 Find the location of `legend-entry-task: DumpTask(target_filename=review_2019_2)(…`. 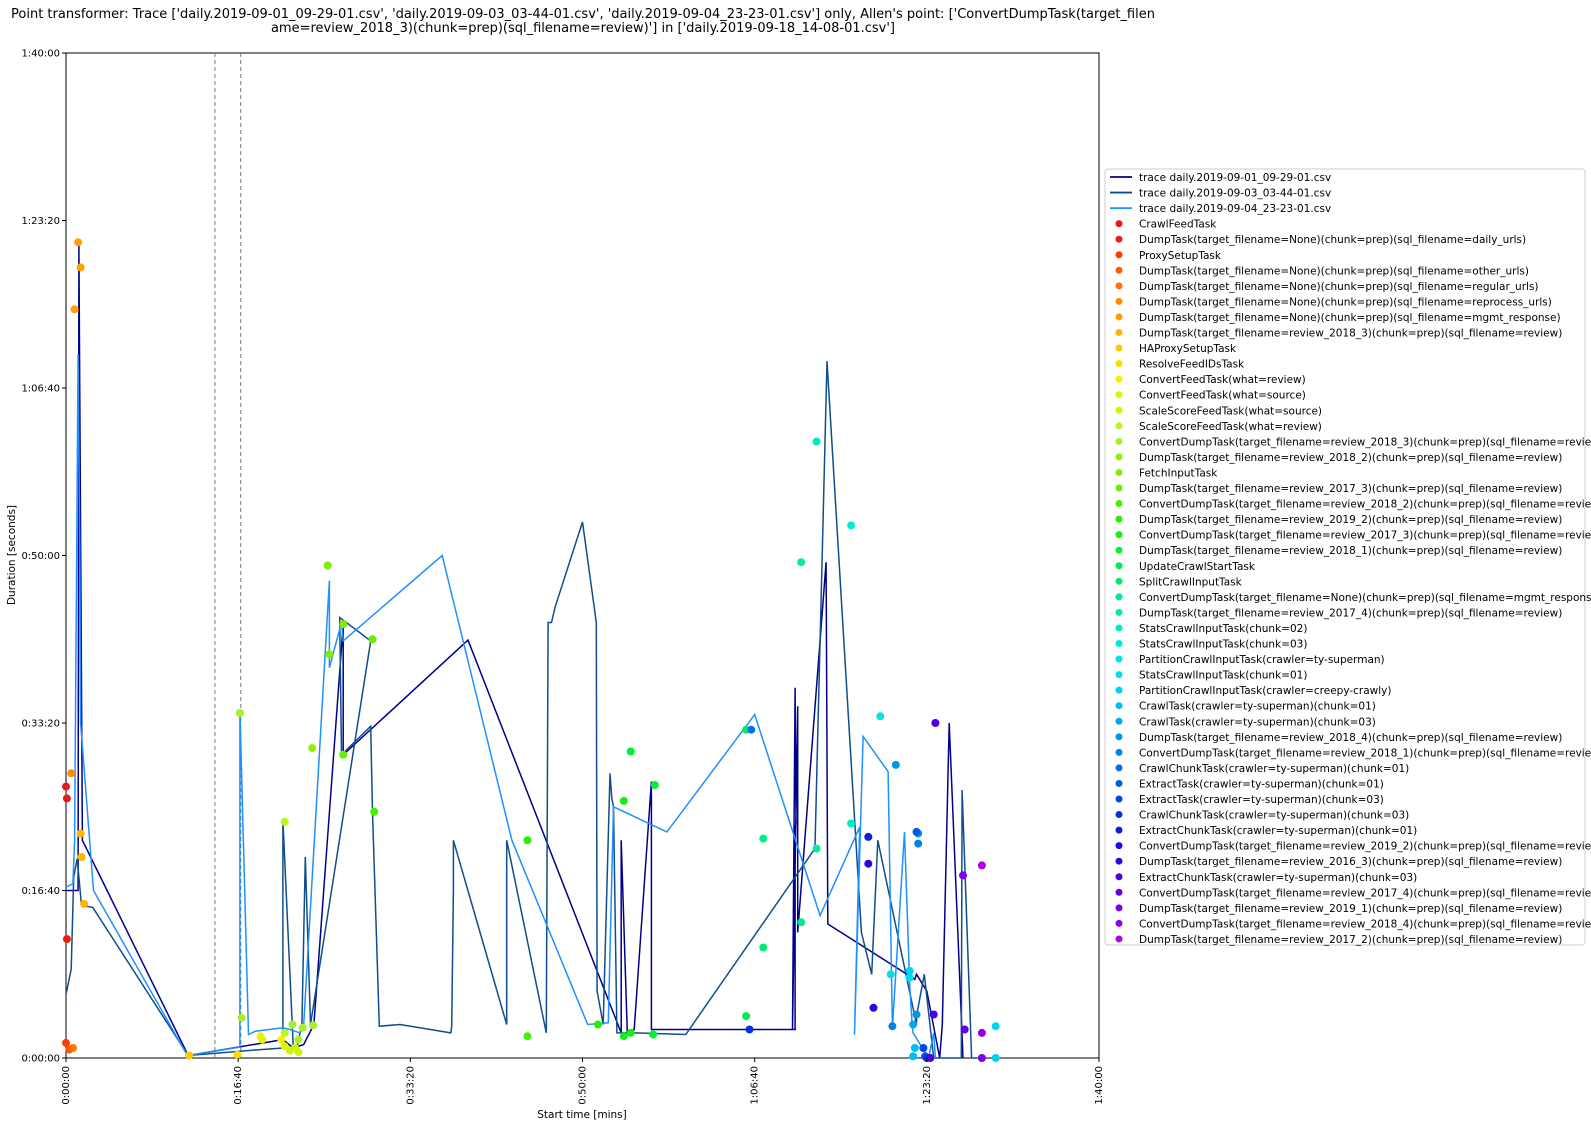

legend-entry-task: DumpTask(target_filename=review_2019_2)(… is located at coordinates (1338, 520).